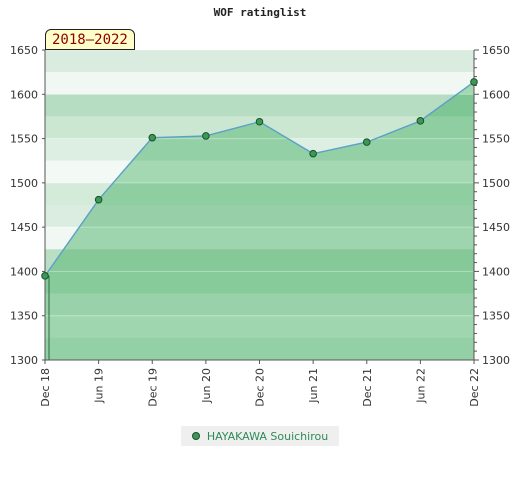  Describe the element at coordinates (496, 227) in the screenshot. I see `y-tick-label-right: 1450` at that location.